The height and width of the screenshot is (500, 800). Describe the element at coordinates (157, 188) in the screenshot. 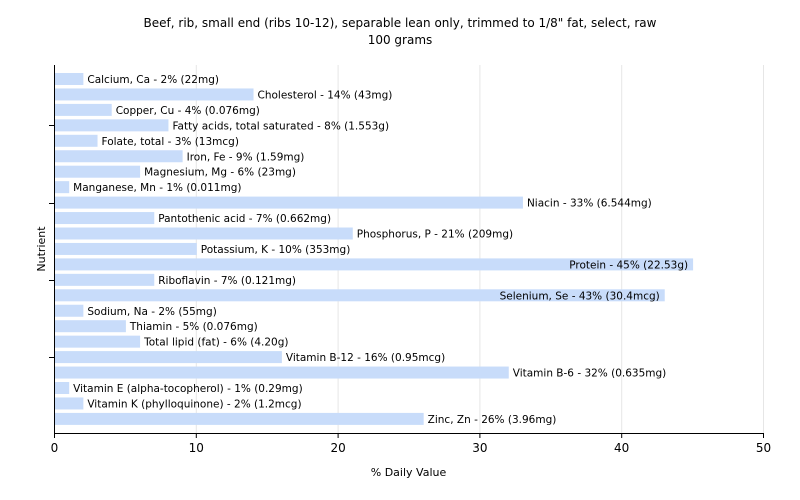

I see `bar-label: Manganese, Mn - 1% (0.011mg)` at that location.